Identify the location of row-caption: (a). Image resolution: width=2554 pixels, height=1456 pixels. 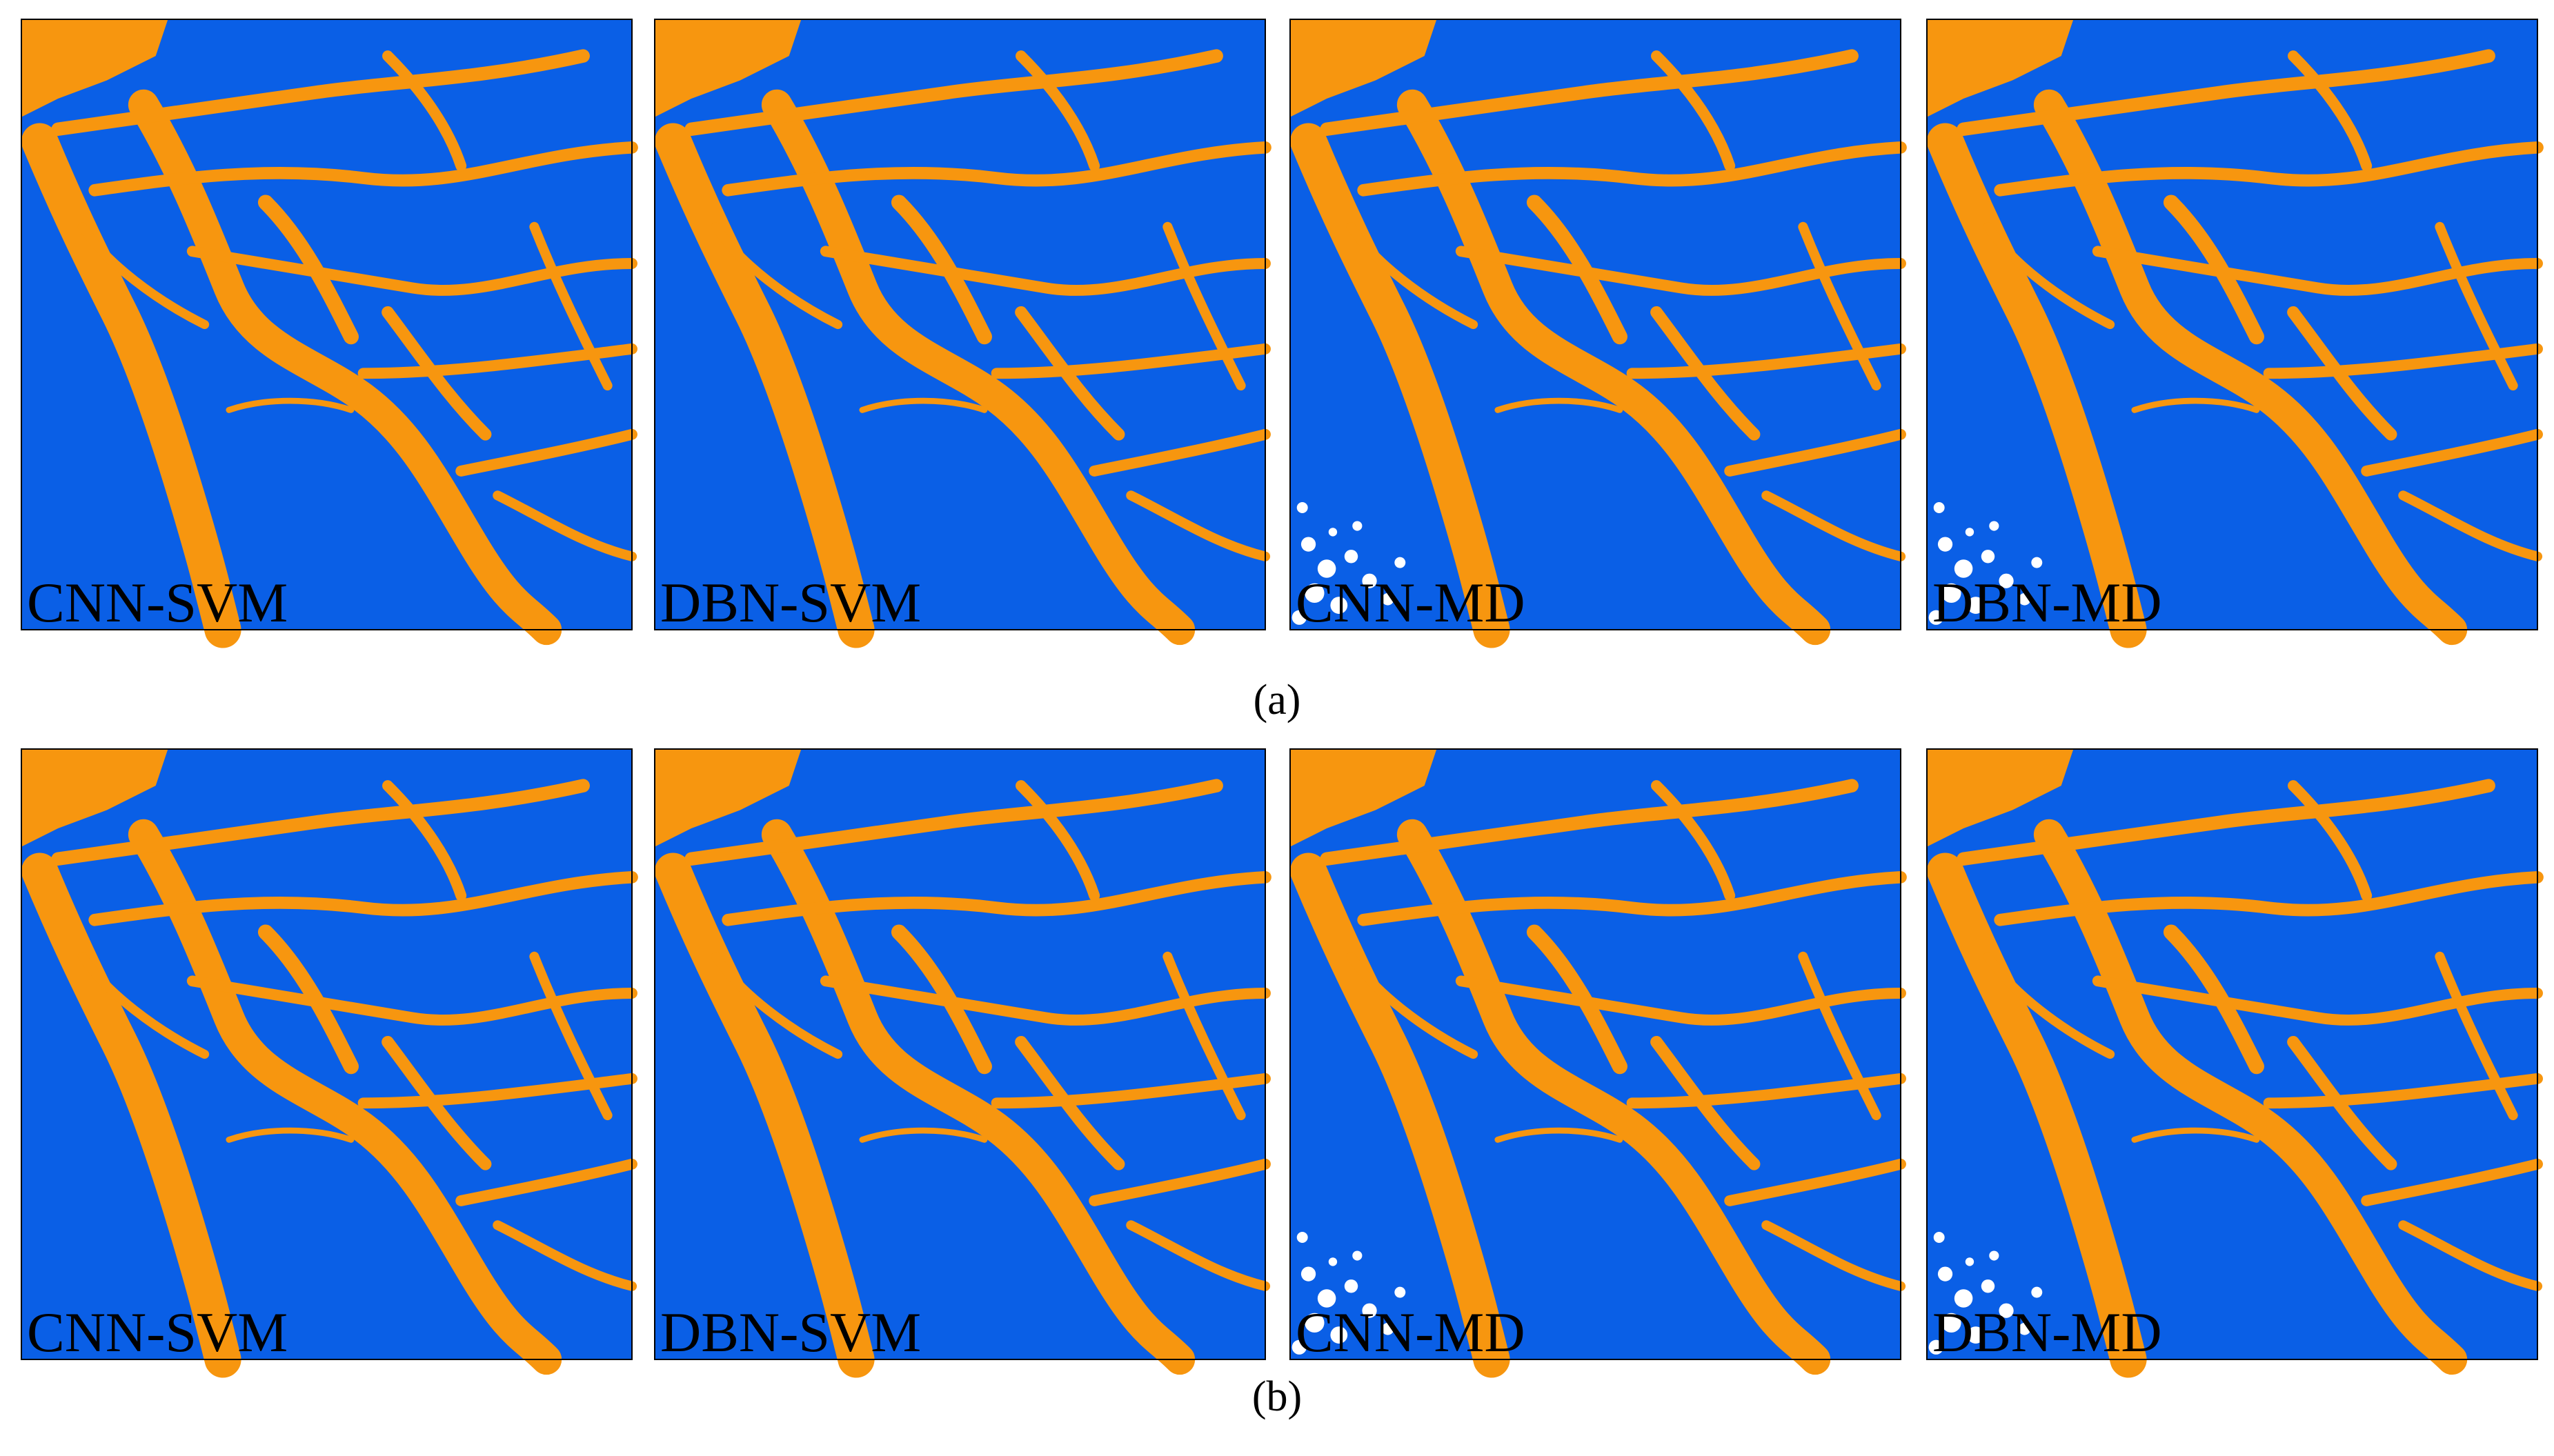
(1277, 700).